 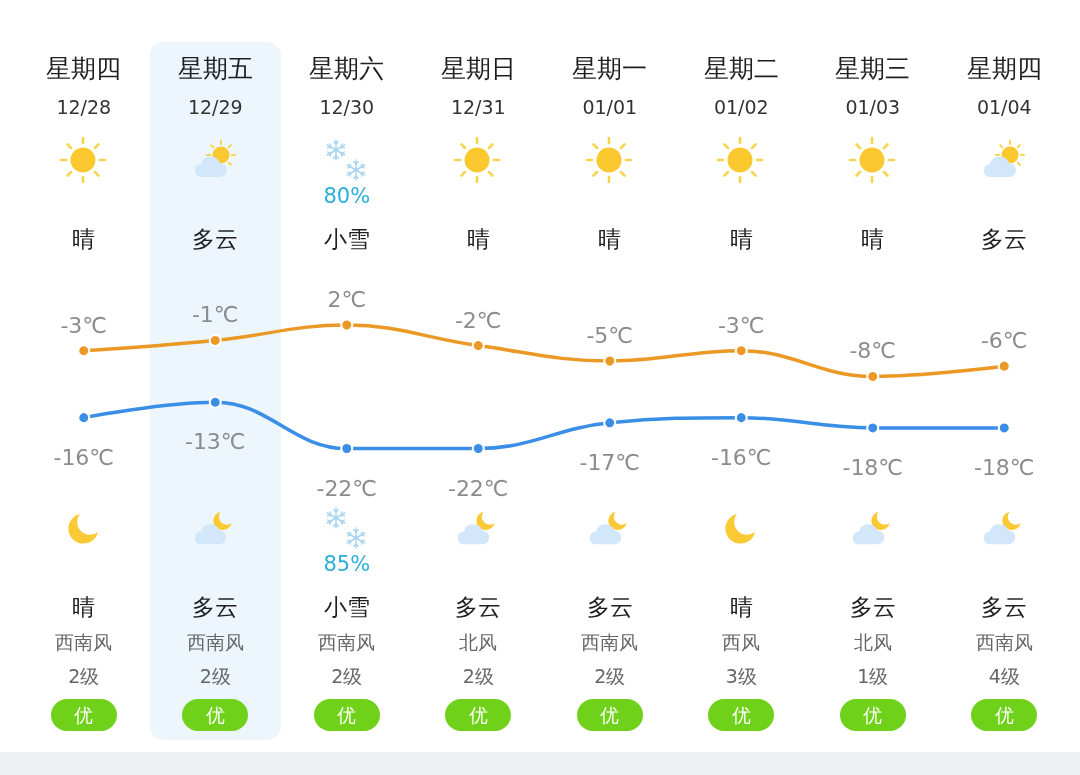 What do you see at coordinates (215, 315) in the screenshot?
I see `data-label: -1℃` at bounding box center [215, 315].